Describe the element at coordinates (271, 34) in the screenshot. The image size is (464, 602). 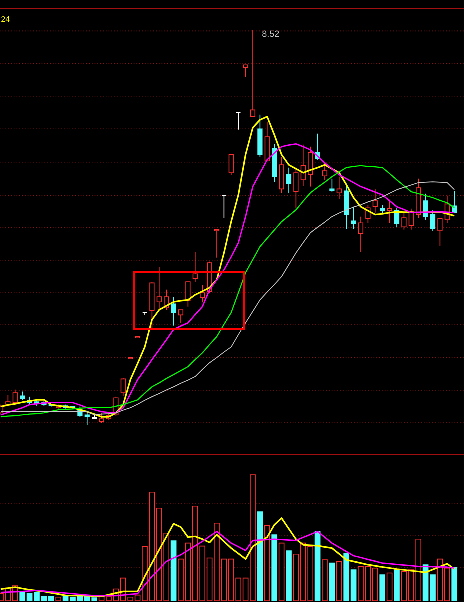
I see `annotation: 8.52` at that location.